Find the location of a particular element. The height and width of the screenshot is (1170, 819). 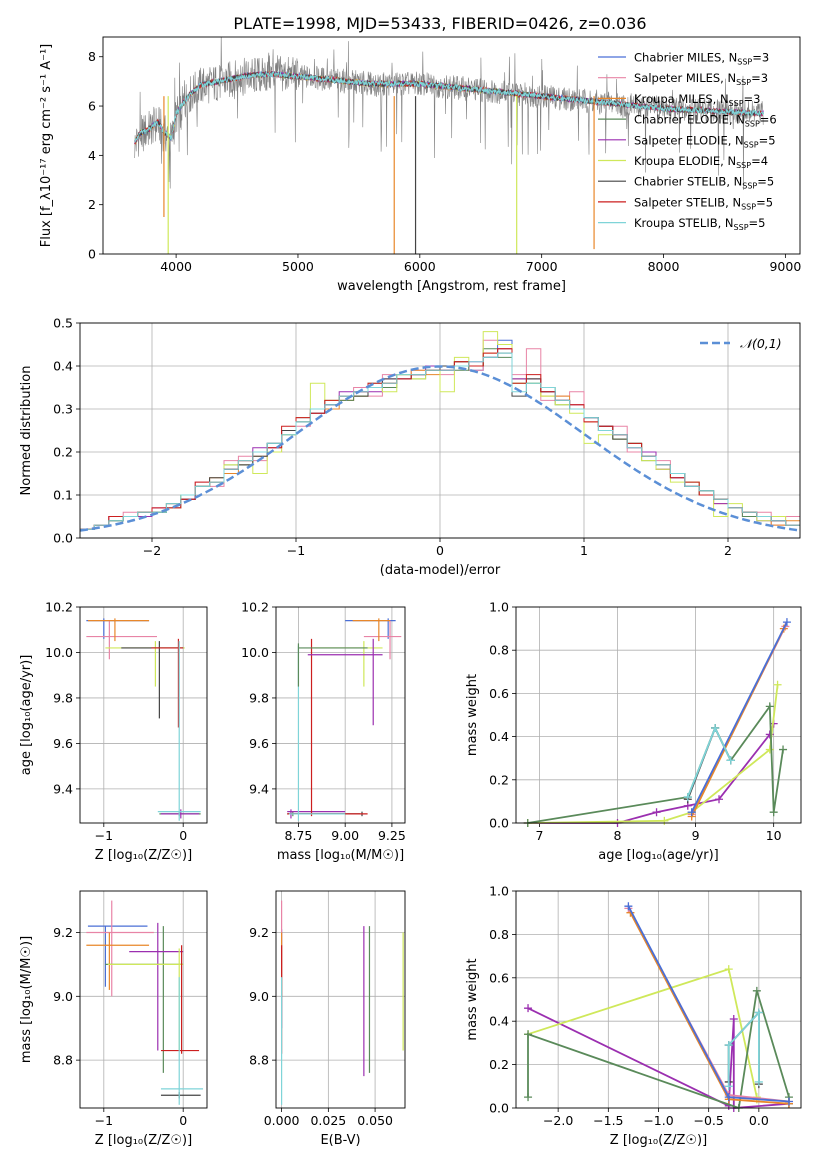

legend-label: Kroupa ELODIE, NSSP=4 is located at coordinates (701, 162).